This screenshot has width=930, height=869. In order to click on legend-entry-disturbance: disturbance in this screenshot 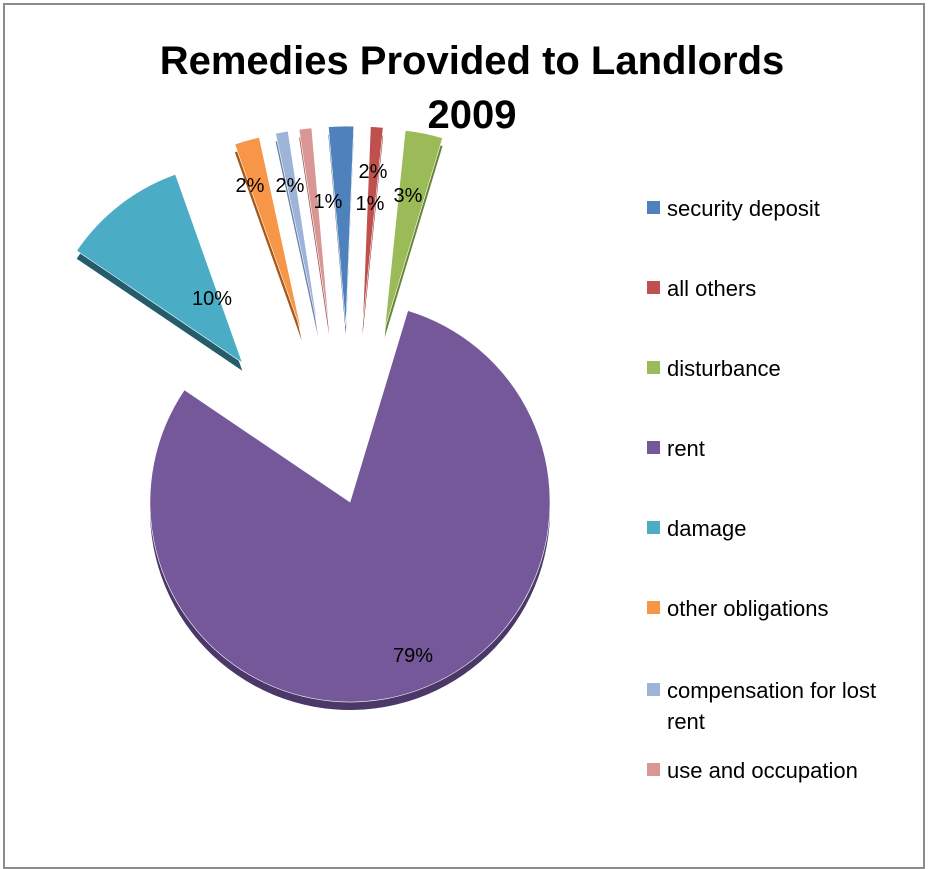, I will do `click(714, 368)`.